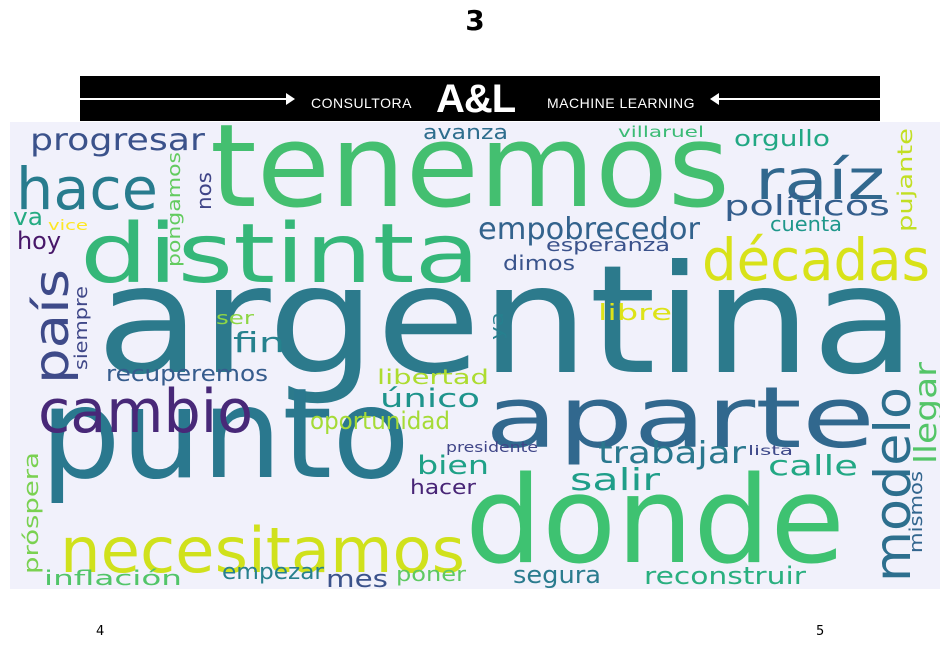 The width and height of the screenshot is (950, 649). Describe the element at coordinates (361, 103) in the screenshot. I see `banner-left-text: CONSULTORA` at that location.